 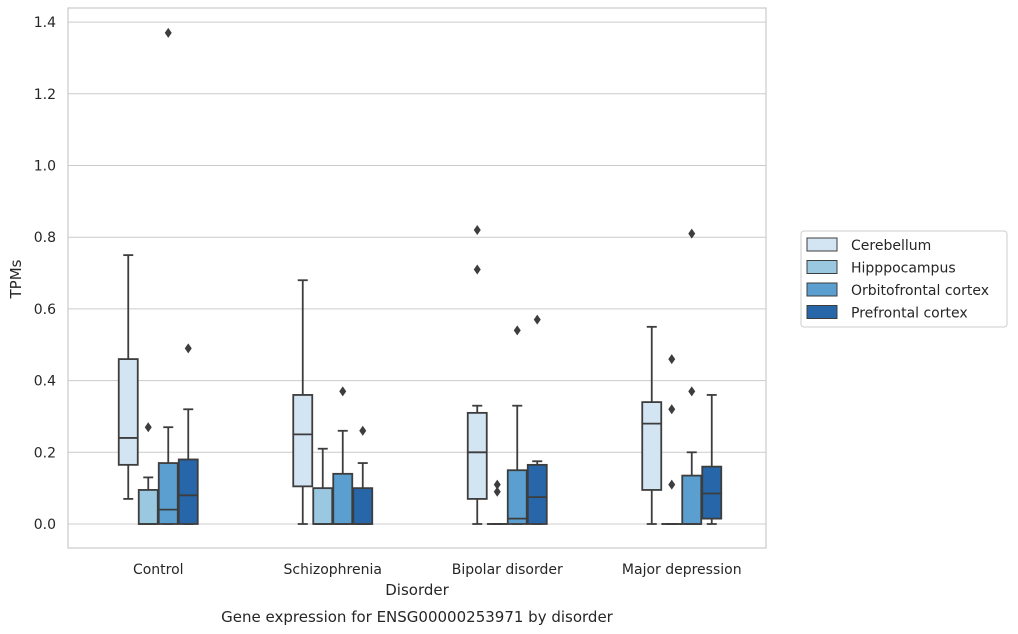 I want to click on legend-label: Hipppocampus, so click(x=903, y=269).